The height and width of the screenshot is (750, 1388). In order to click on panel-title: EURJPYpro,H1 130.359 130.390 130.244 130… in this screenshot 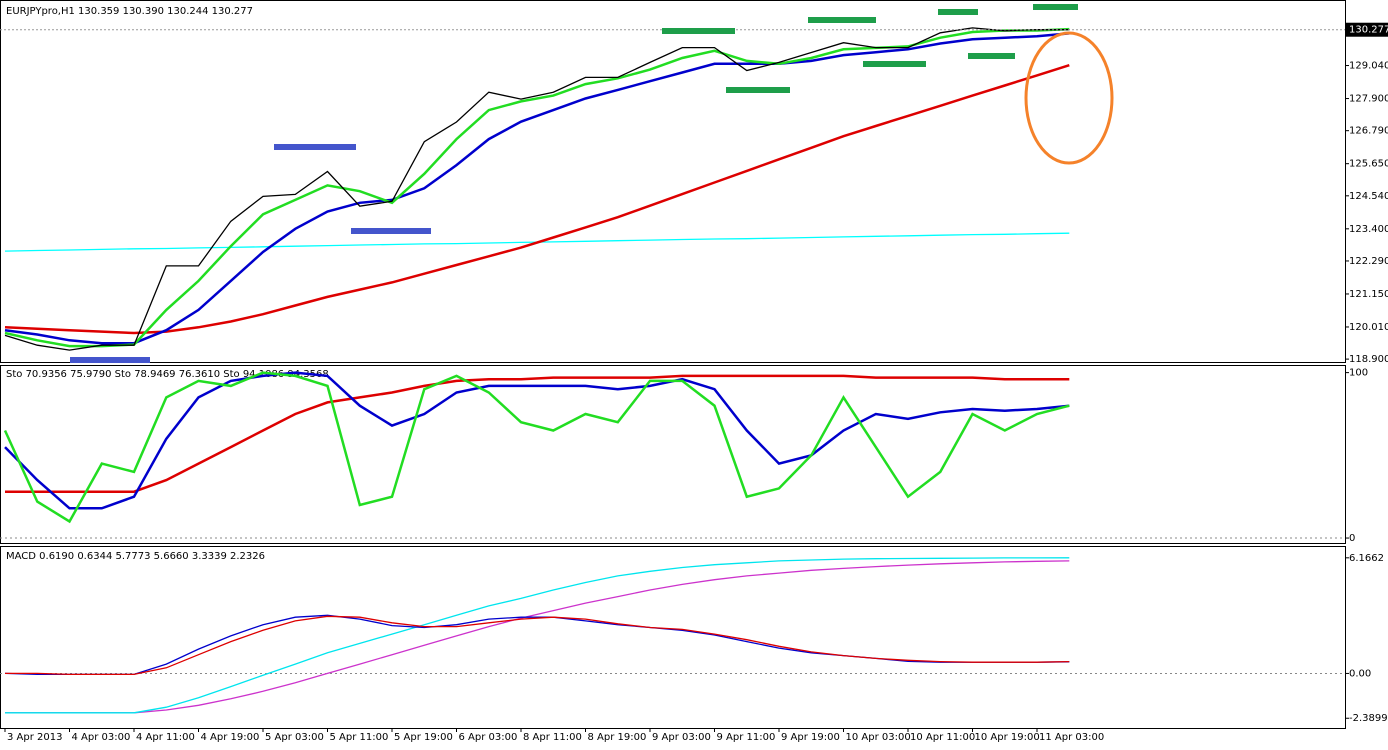, I will do `click(129, 11)`.